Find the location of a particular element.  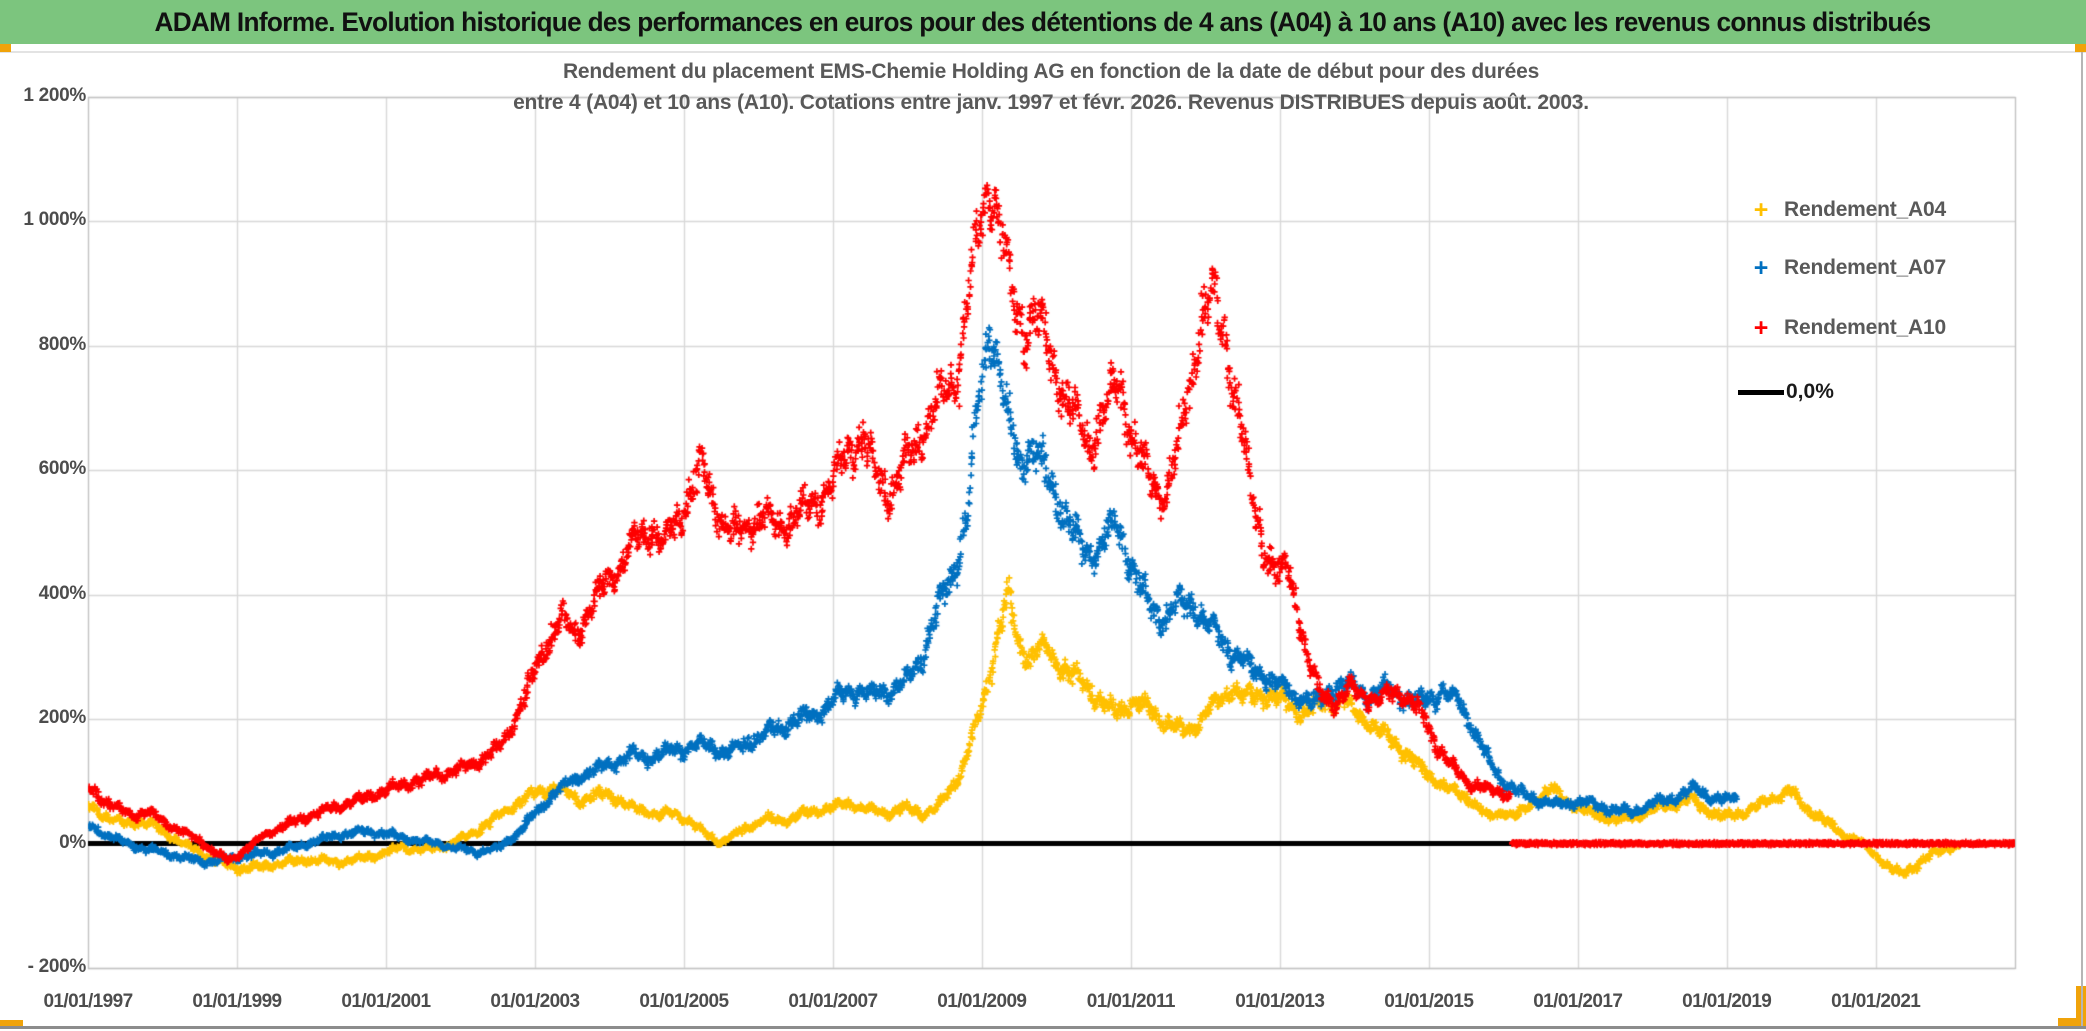

x-axis-tick-label: 01/01/2007 is located at coordinates (833, 1001).